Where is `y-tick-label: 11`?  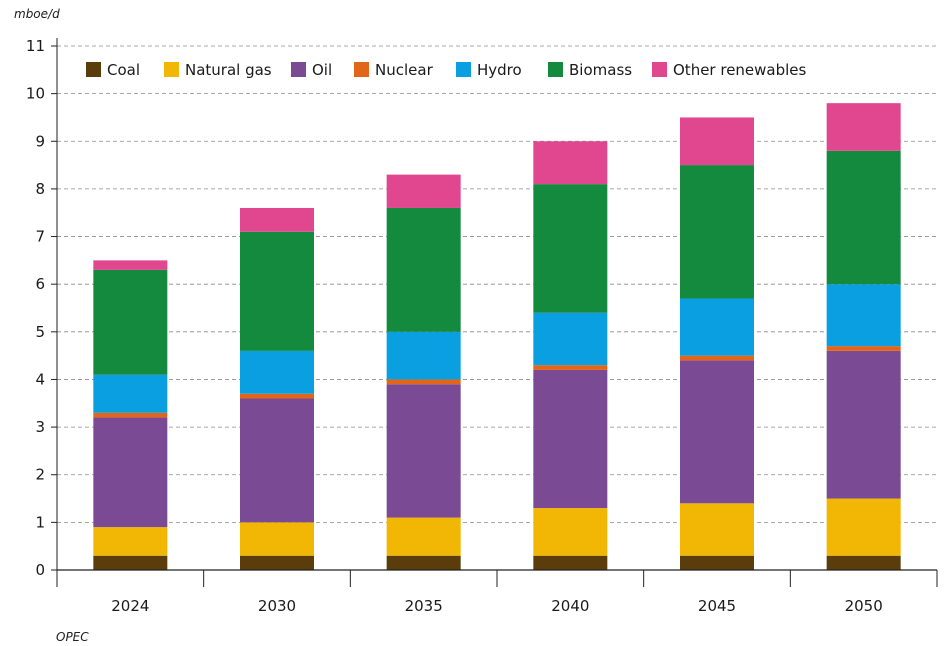
y-tick-label: 11 is located at coordinates (35, 46).